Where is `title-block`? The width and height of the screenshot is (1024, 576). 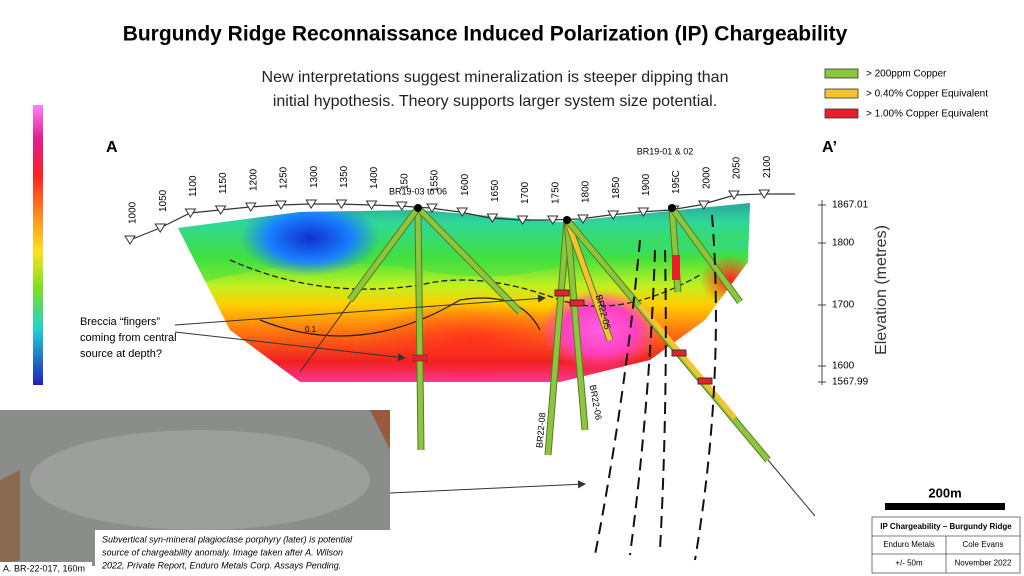 title-block is located at coordinates (946, 545).